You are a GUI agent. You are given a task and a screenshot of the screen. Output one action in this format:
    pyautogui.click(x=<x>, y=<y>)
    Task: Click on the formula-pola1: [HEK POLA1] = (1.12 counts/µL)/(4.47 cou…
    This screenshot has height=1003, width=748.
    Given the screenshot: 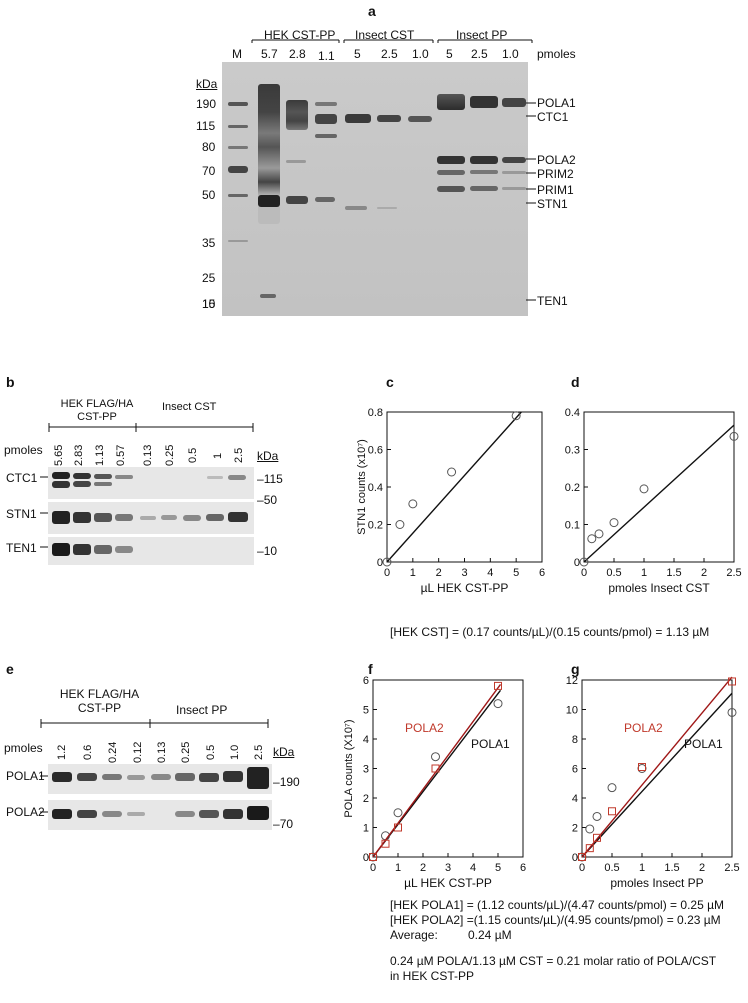 What is the action you would take?
    pyautogui.click(x=557, y=905)
    